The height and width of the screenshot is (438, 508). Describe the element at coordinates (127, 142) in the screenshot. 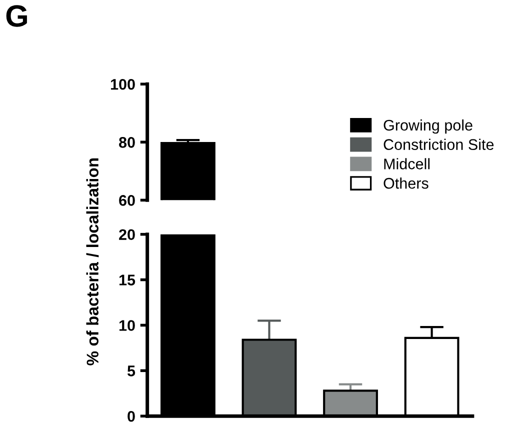

I see `y-tick-label: 80` at that location.